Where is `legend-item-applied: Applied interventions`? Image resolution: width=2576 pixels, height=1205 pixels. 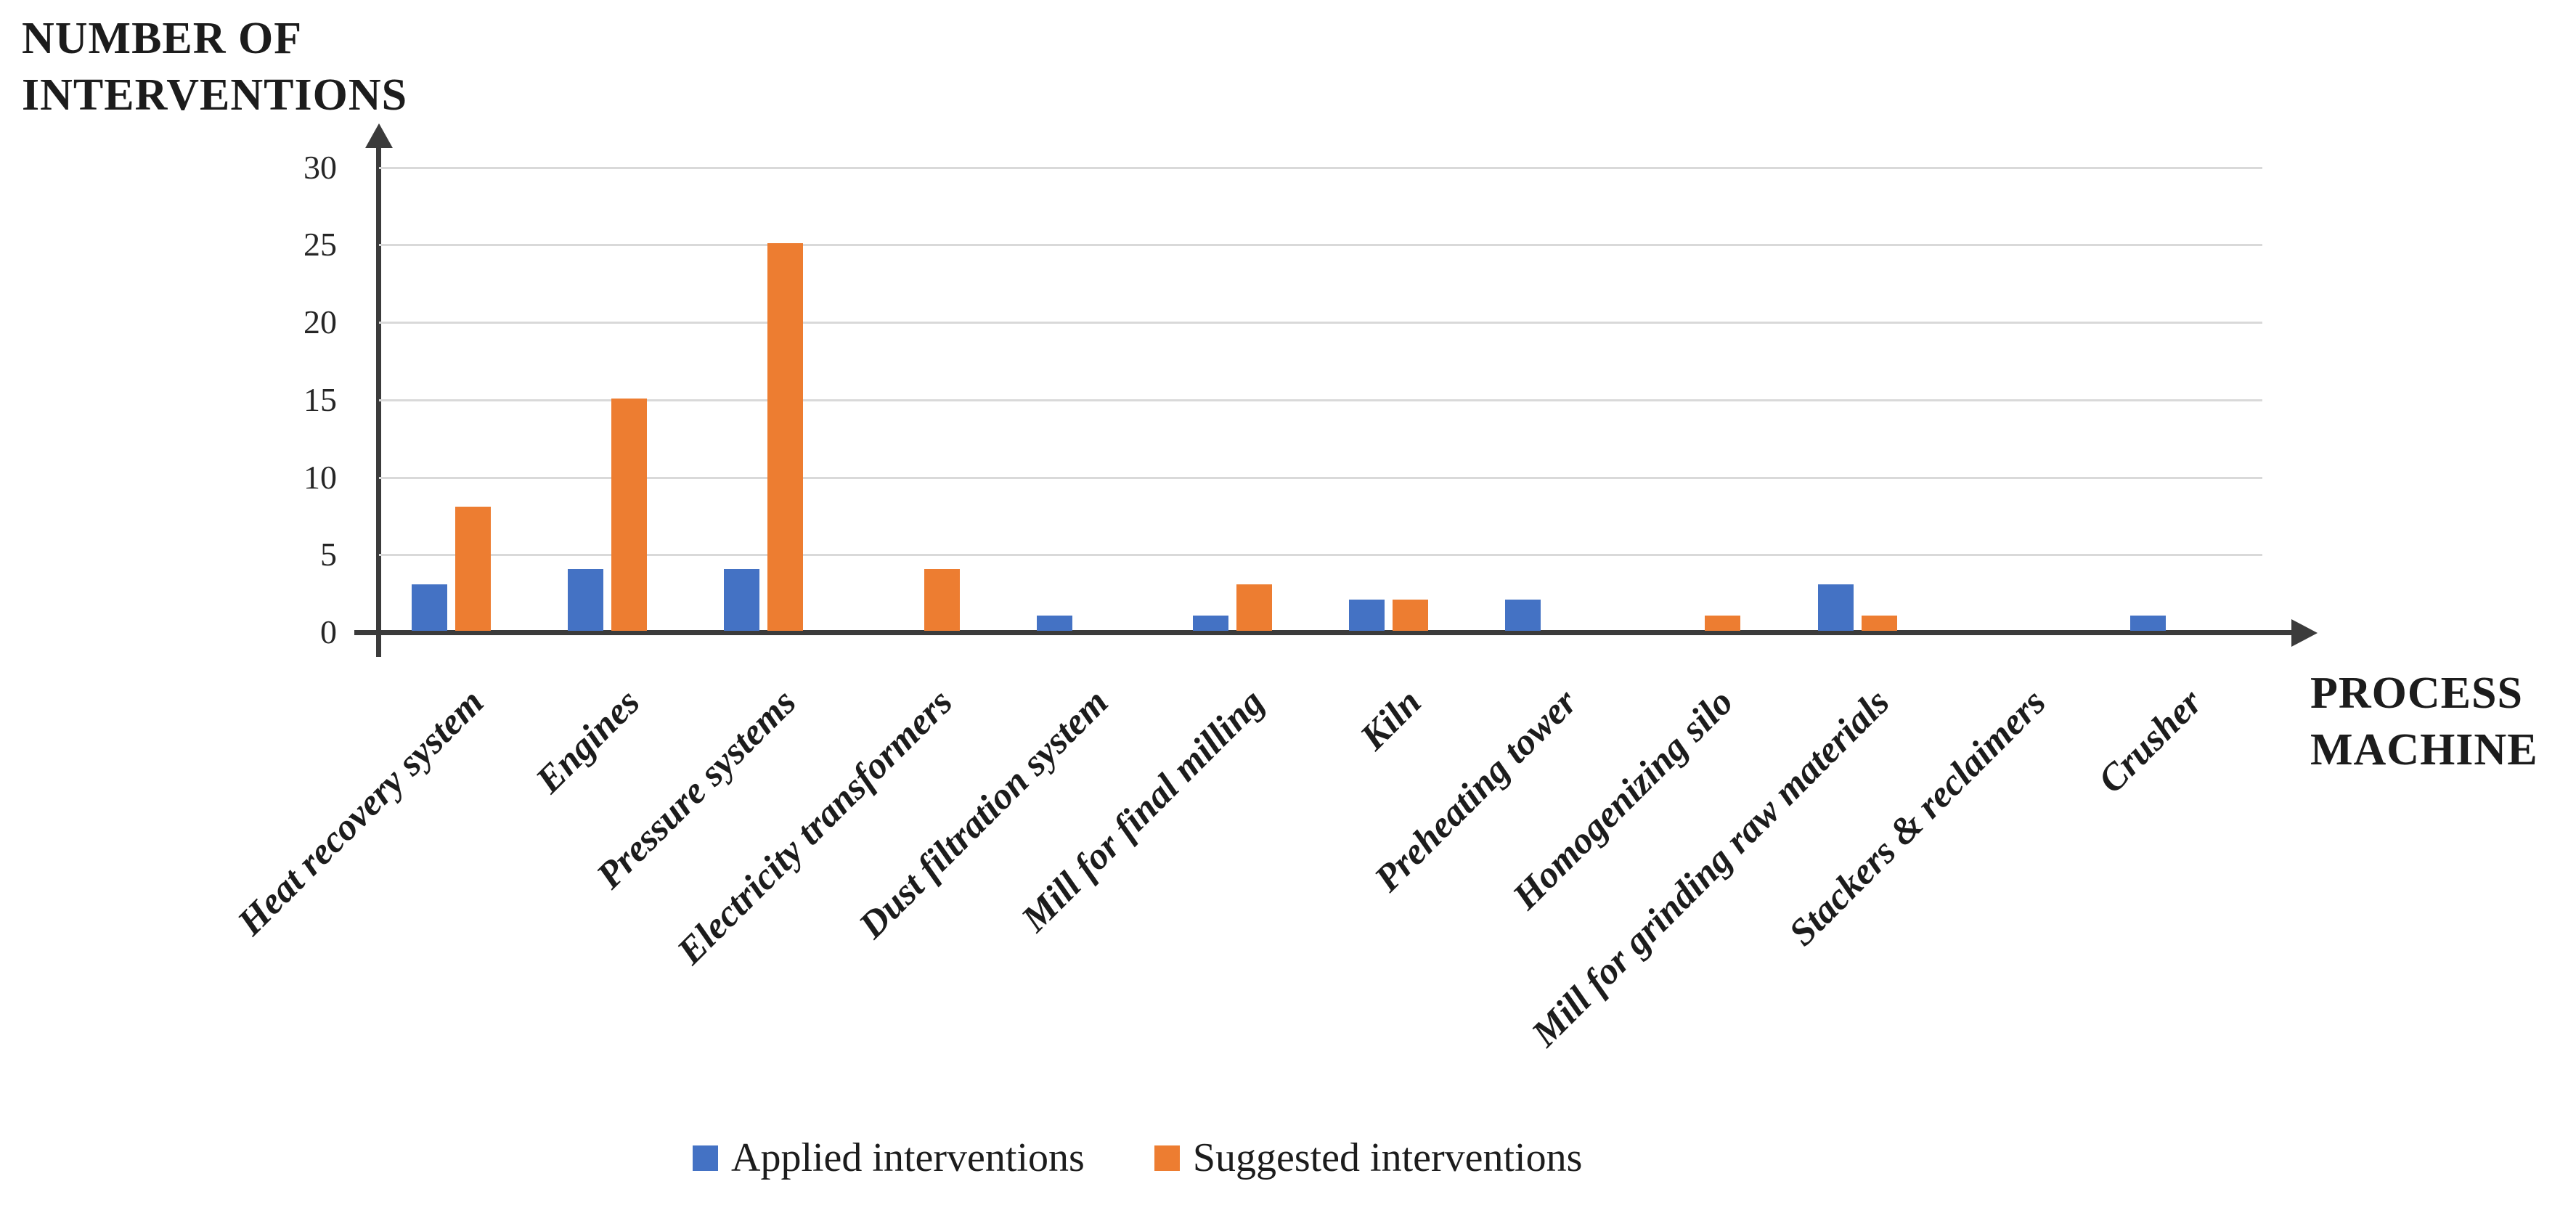 legend-item-applied: Applied interventions is located at coordinates (889, 1158).